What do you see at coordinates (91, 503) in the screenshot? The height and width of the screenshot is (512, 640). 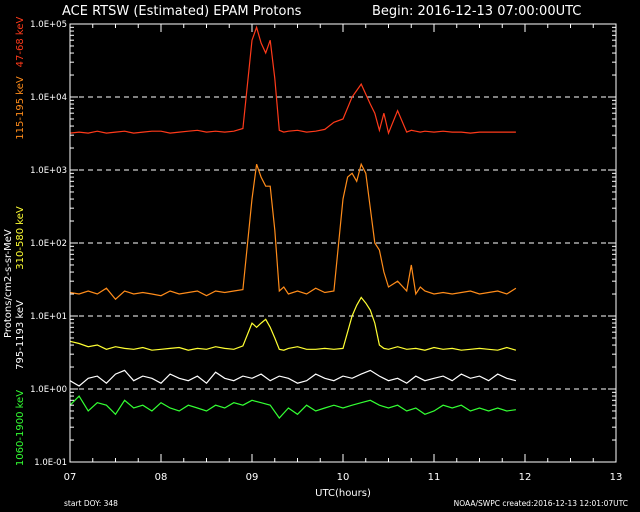 I see `footer-start-doy: start DOY: 348` at bounding box center [91, 503].